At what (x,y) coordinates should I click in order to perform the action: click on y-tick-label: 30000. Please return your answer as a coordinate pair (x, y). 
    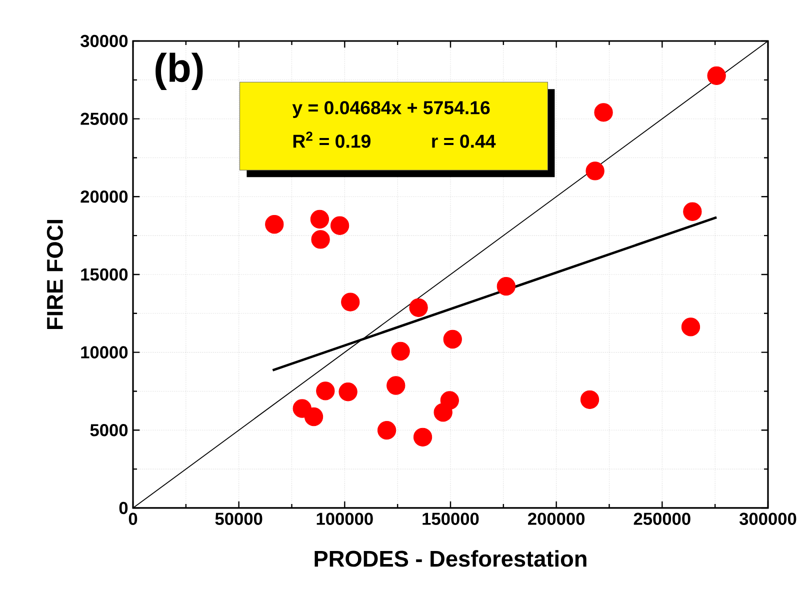
    Looking at the image, I should click on (104, 41).